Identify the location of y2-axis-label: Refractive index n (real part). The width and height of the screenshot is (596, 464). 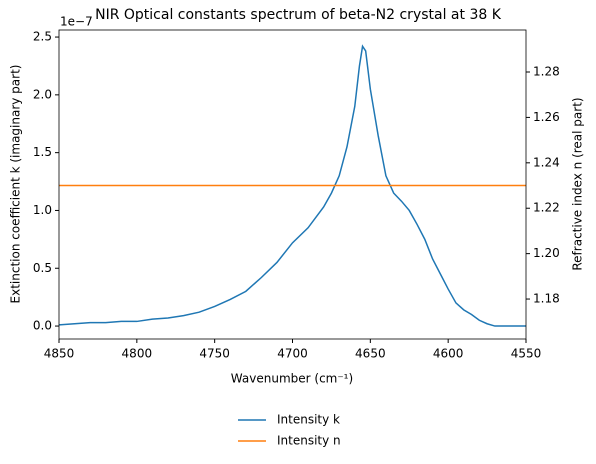
(578, 183).